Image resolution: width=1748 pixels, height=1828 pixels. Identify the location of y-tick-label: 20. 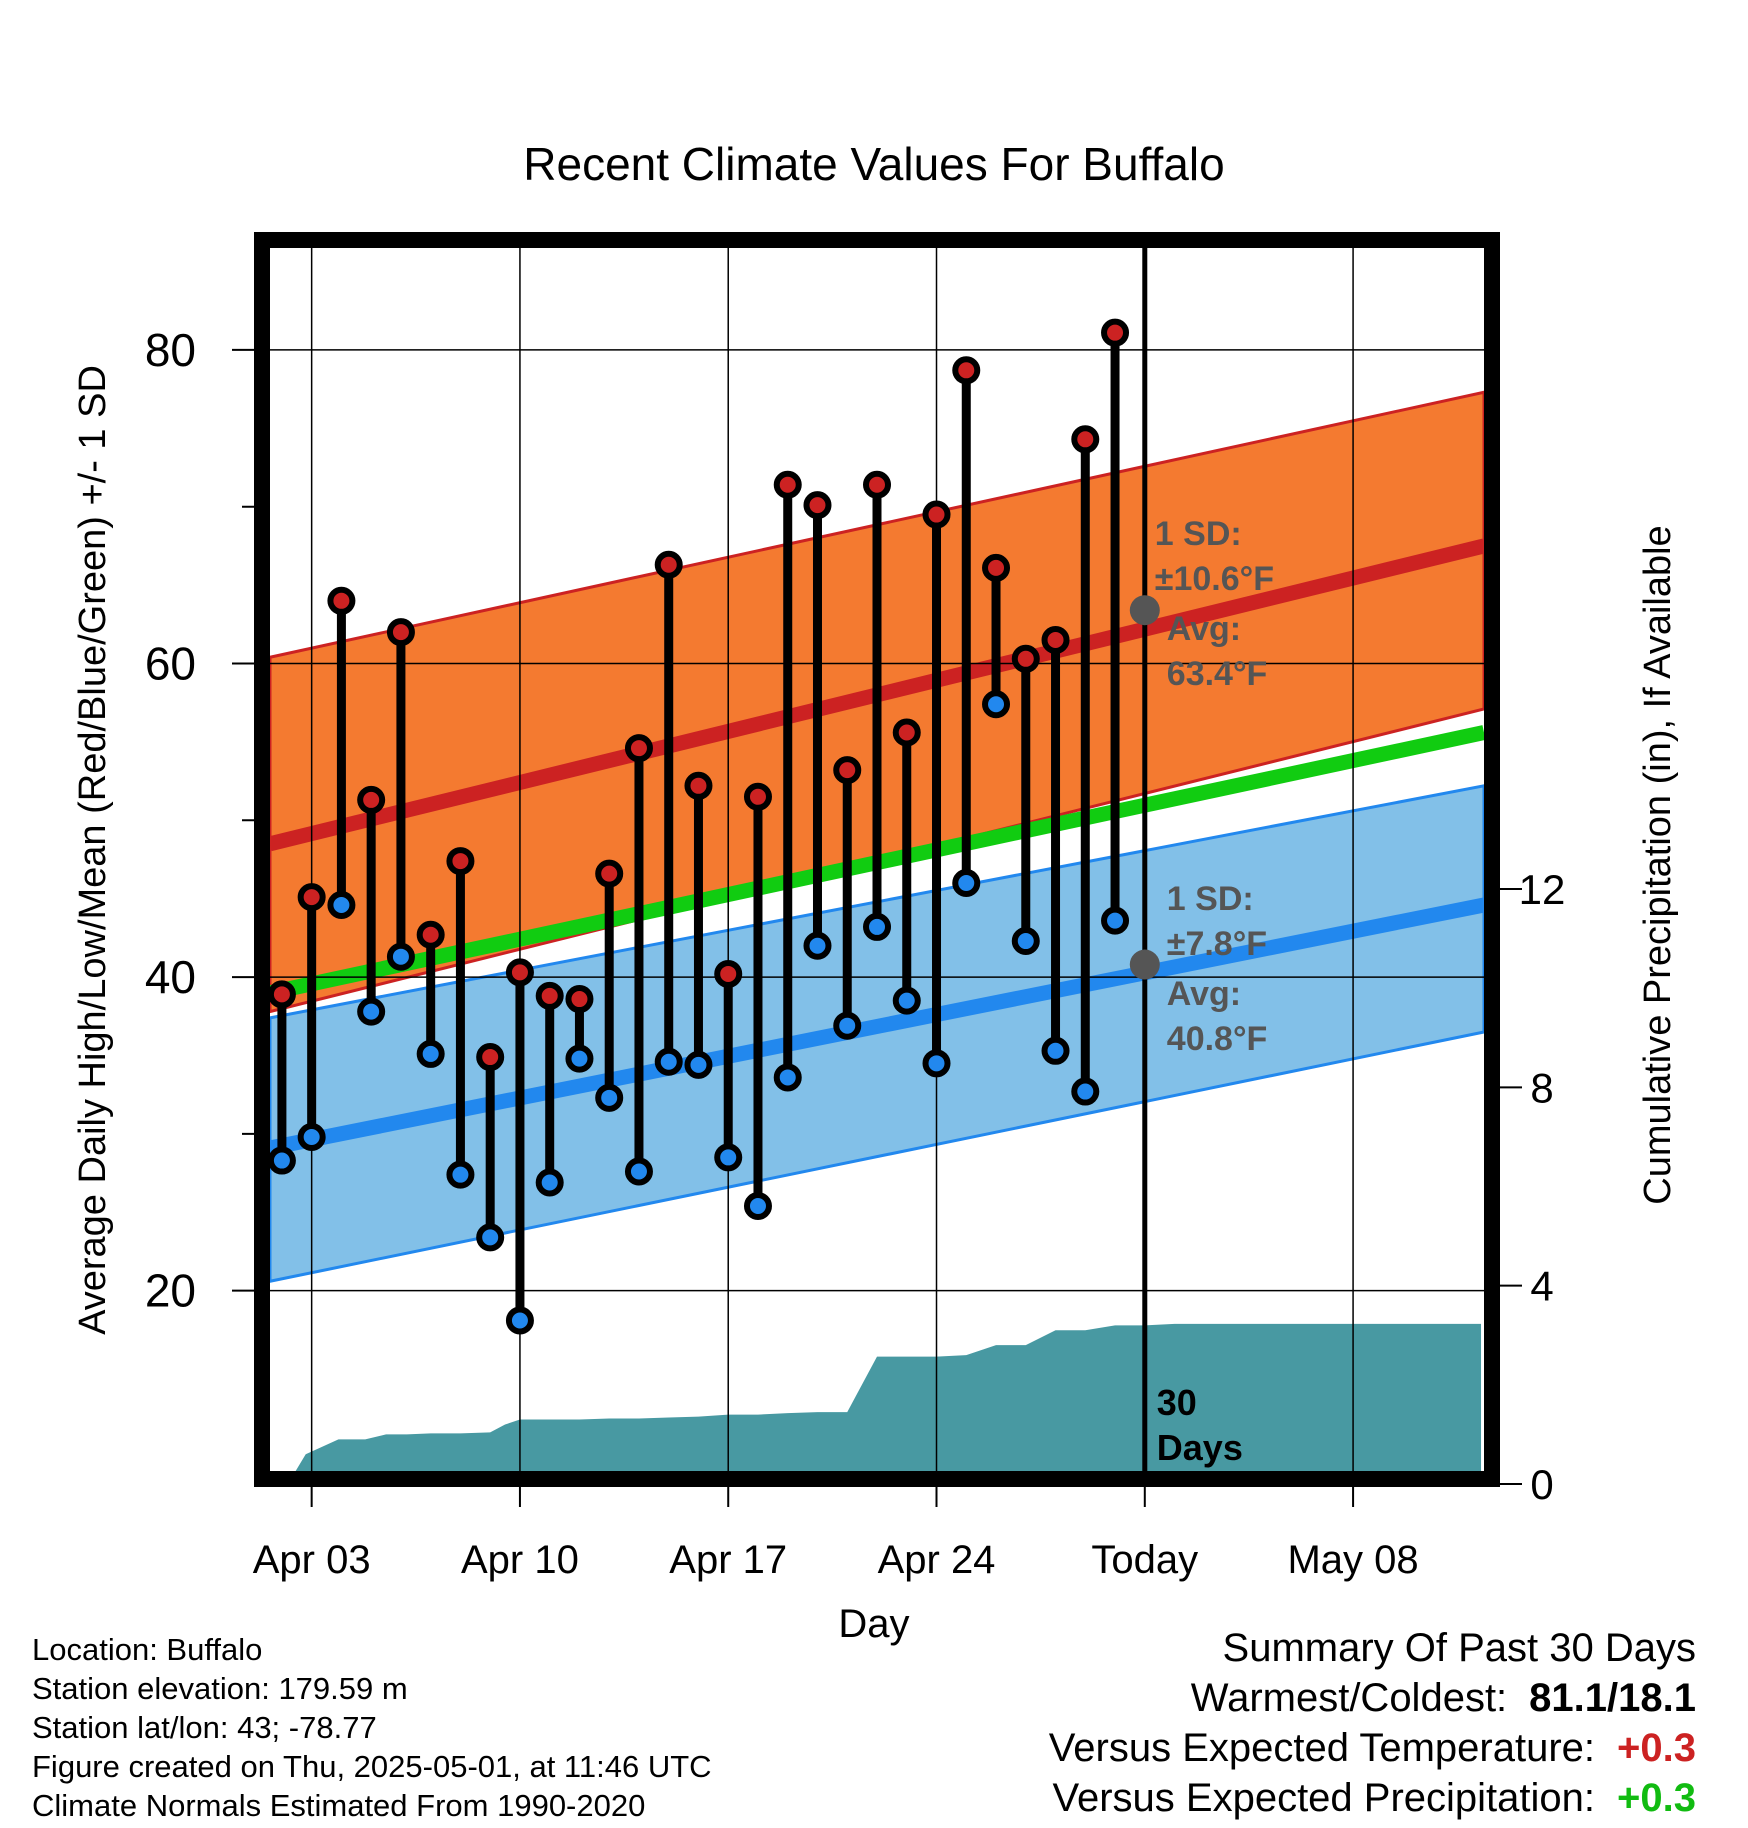
(170, 1291).